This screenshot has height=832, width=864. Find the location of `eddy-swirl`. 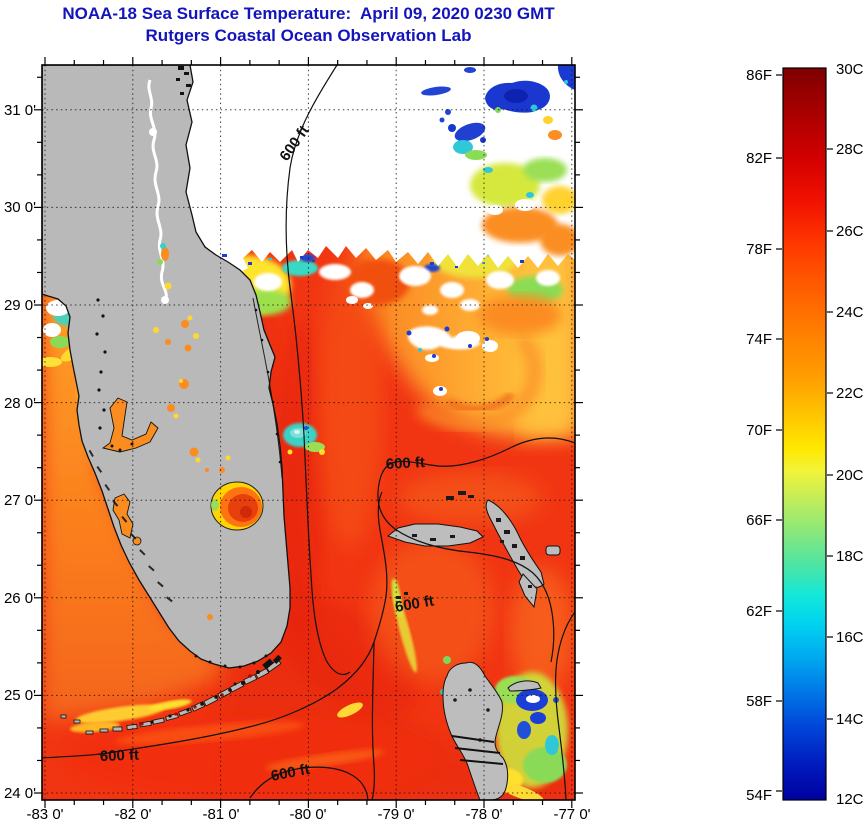

eddy-swirl is located at coordinates (478, 381).